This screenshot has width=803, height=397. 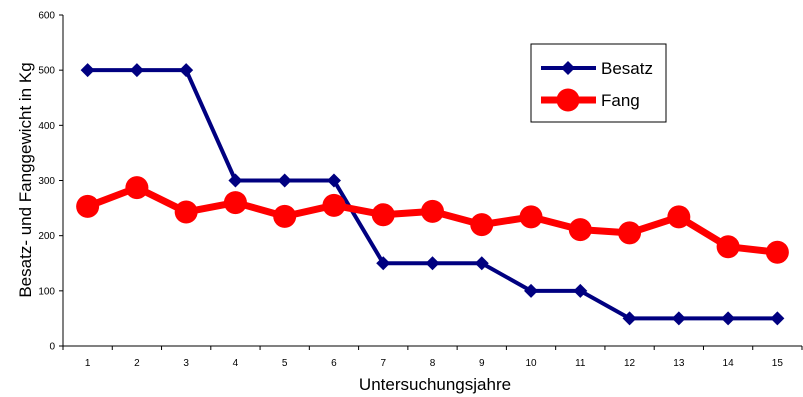 I want to click on x-tick-label: 2, so click(x=137, y=363).